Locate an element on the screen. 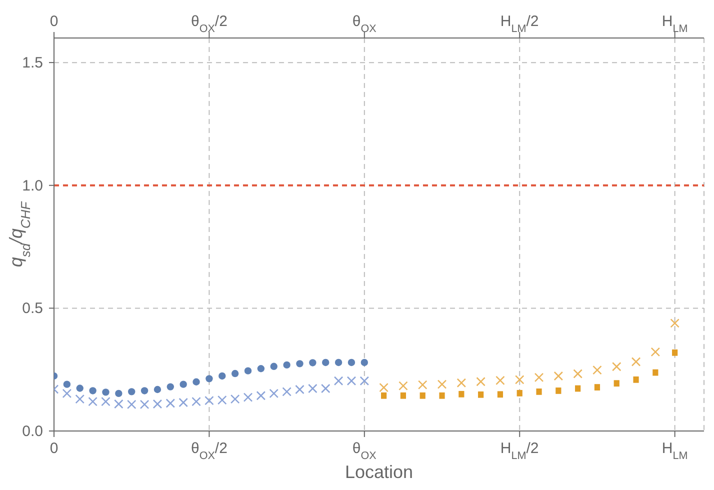  x-tick-label: 0 is located at coordinates (54, 21).